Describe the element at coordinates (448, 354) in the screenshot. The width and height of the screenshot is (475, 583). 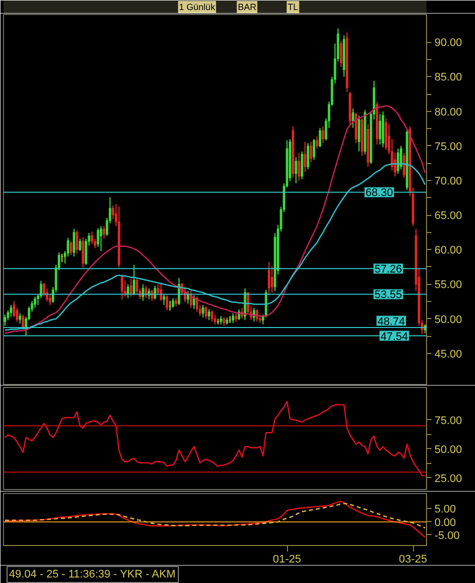
I see `y-tick-label: 45.00` at that location.